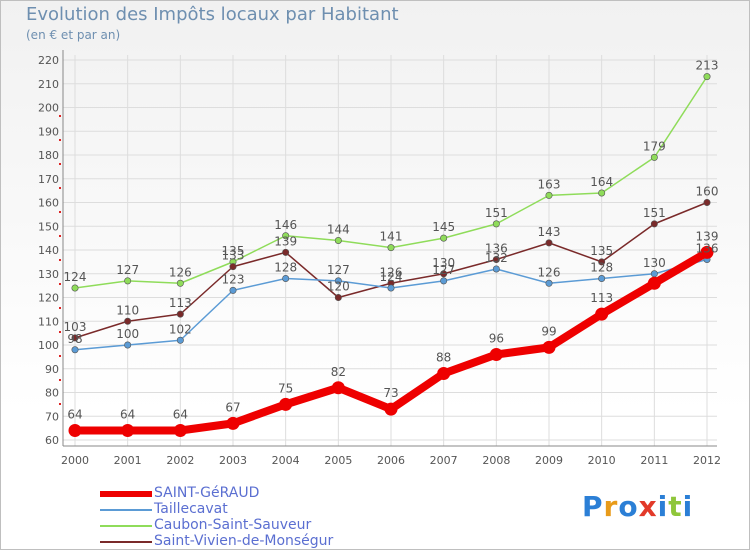 This screenshot has height=550, width=750. What do you see at coordinates (48, 250) in the screenshot?
I see `y-tick-label: 140` at bounding box center [48, 250].